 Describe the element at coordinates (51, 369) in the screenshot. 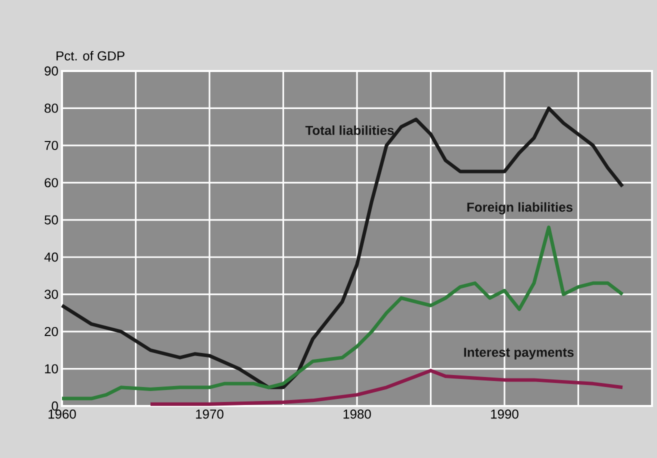

I see `y-tick-label: 10` at that location.